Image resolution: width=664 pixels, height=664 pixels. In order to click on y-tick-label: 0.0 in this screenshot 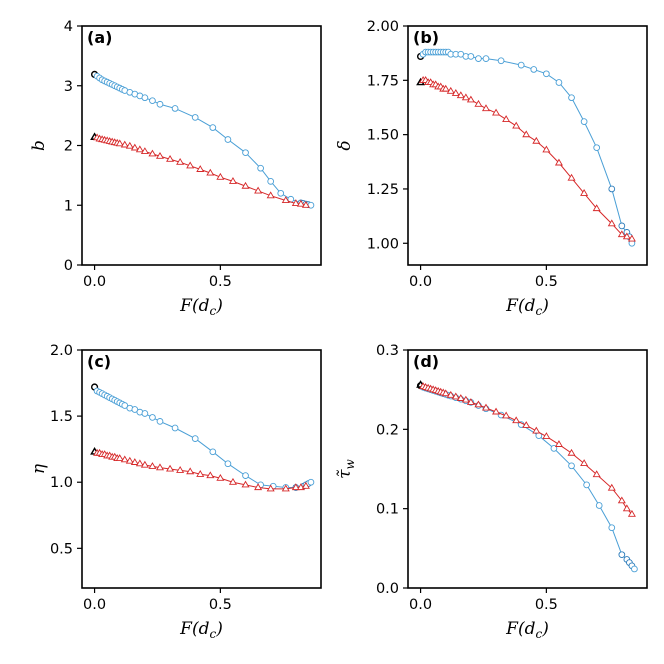, I will do `click(387, 589)`.